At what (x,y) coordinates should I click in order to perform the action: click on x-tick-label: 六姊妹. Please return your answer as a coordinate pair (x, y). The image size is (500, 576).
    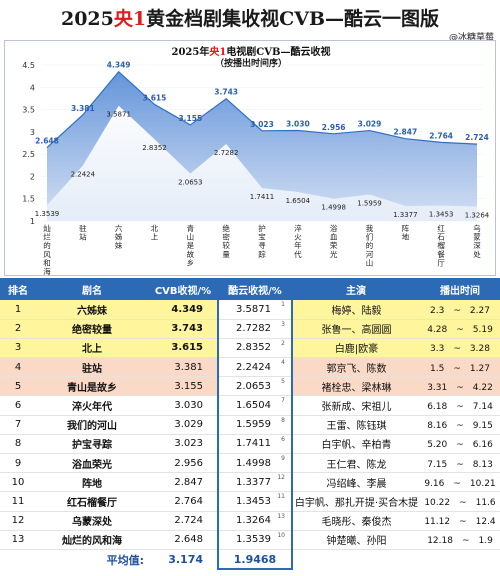
    Looking at the image, I should click on (119, 236).